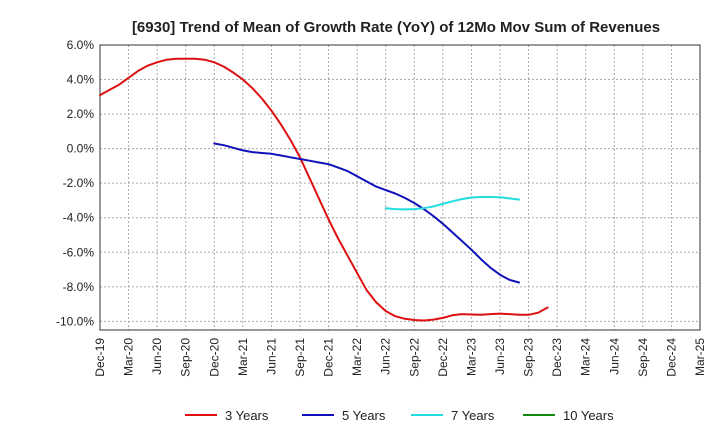 This screenshot has height=440, width=720. What do you see at coordinates (473, 415) in the screenshot?
I see `legend-label-7-years: 7 Years` at bounding box center [473, 415].